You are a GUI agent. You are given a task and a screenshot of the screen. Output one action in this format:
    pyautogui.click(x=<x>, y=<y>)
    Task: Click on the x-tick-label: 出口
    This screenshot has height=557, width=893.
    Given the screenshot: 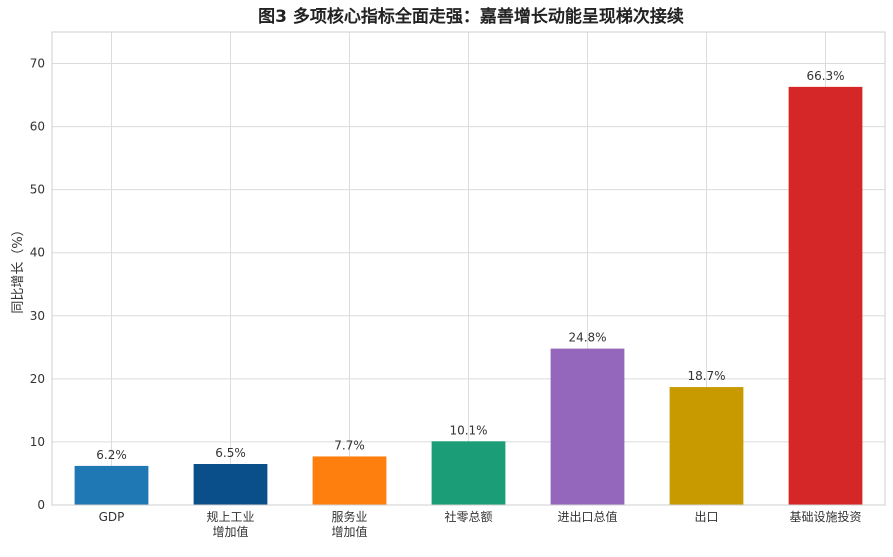 What is the action you would take?
    pyautogui.click(x=706, y=517)
    